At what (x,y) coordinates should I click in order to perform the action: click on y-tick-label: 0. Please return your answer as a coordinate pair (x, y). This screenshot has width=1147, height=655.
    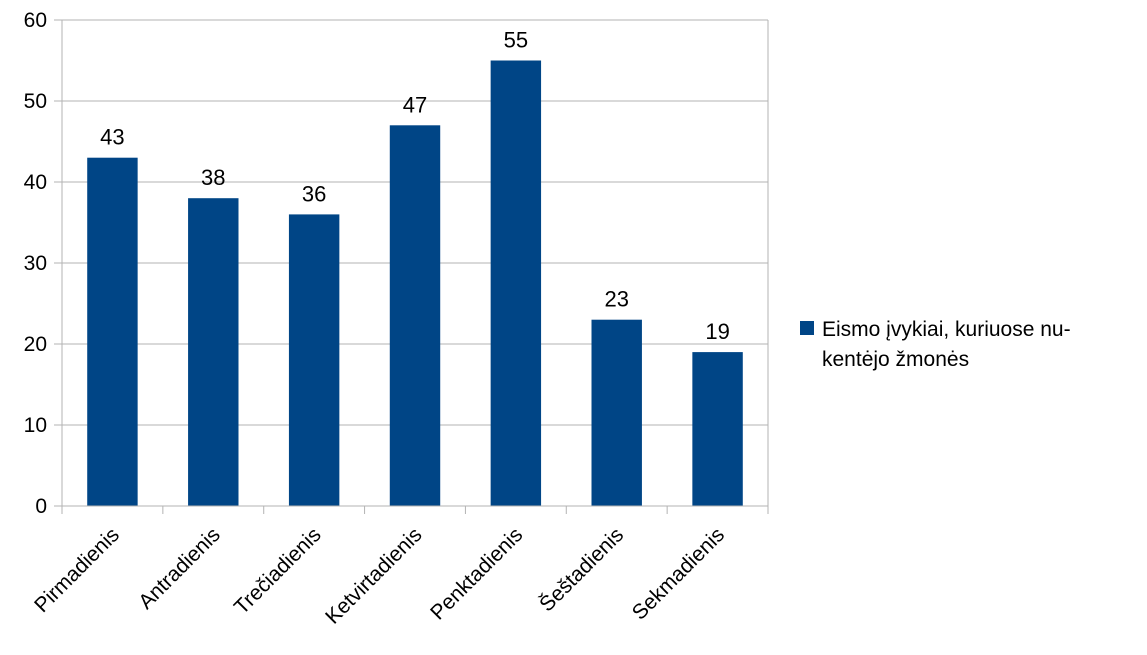
    Looking at the image, I should click on (41, 506).